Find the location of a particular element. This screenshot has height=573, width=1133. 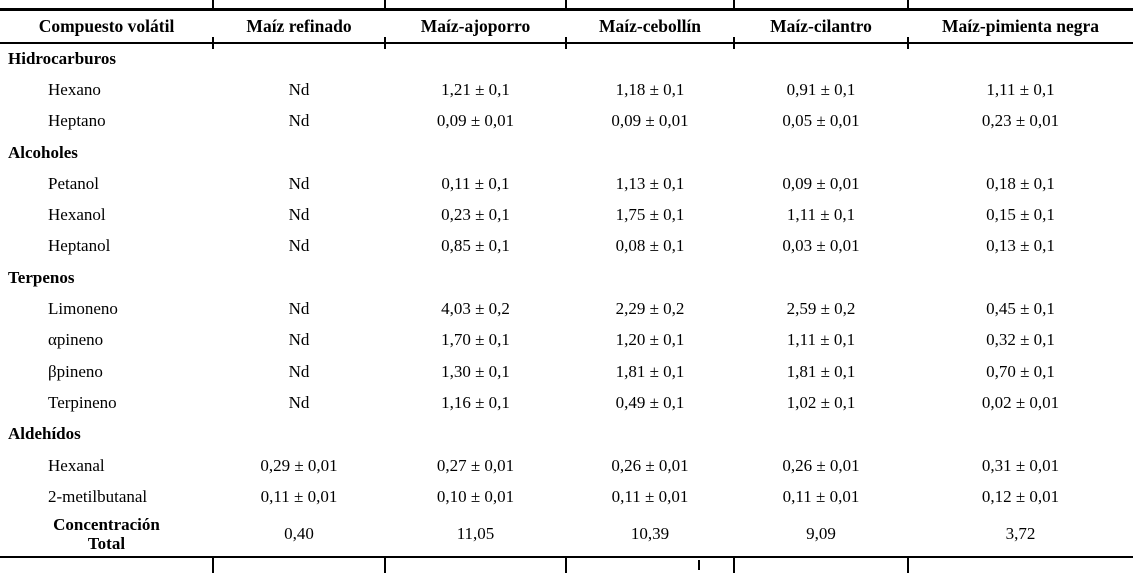

value-cell: 1,75 ± 0,1 is located at coordinates (650, 215).